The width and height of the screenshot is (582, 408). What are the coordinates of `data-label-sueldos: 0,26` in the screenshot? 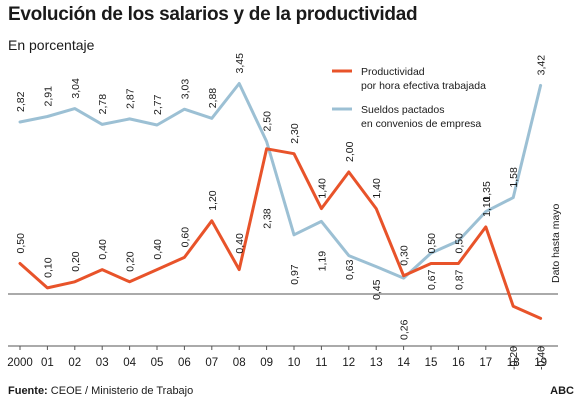 It's located at (405, 329).